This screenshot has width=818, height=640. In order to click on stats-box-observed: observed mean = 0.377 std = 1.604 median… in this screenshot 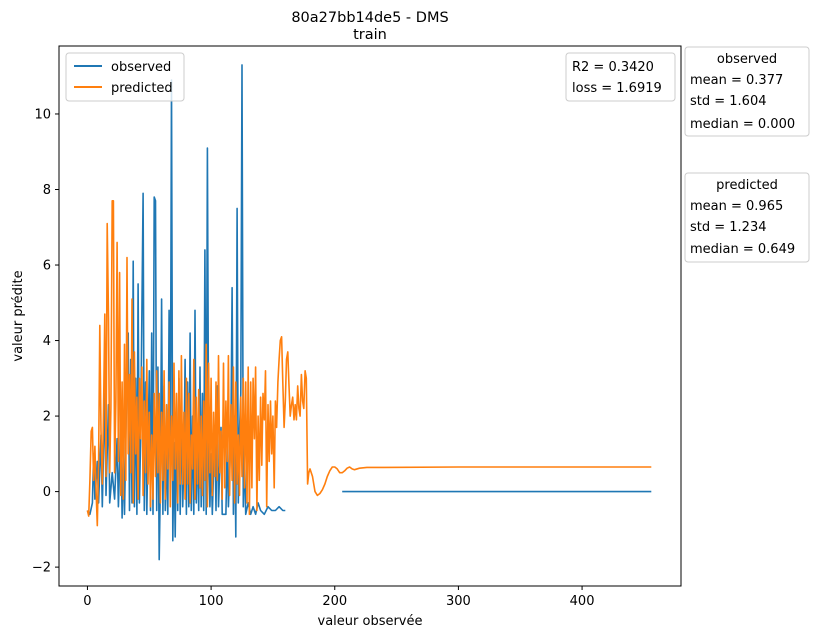, I will do `click(747, 91)`.